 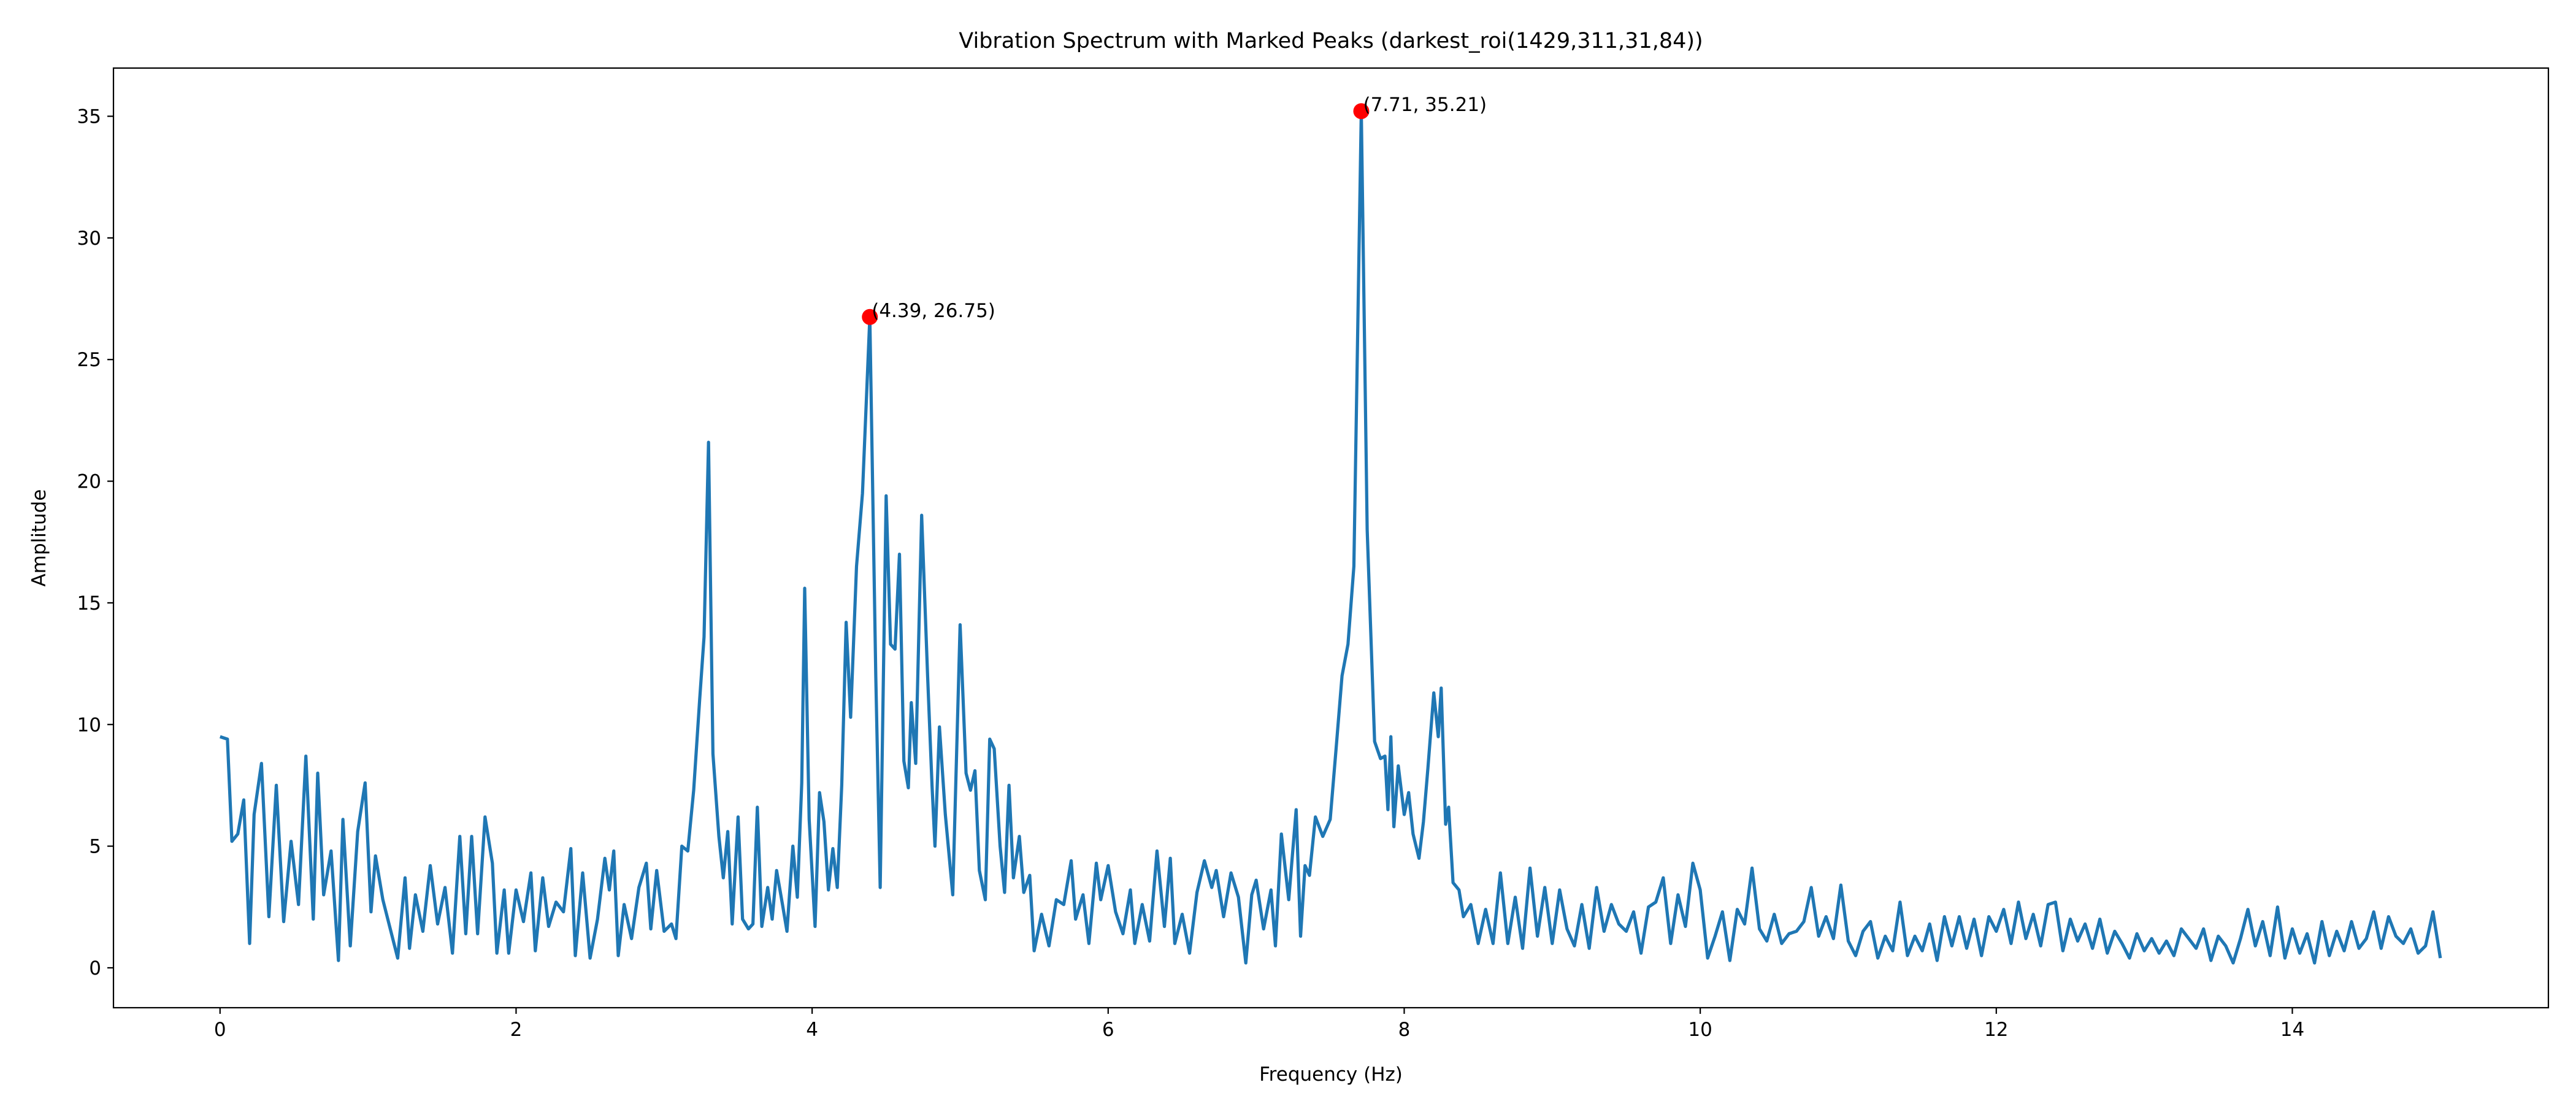 I want to click on y-axis-label: Amplitude, so click(x=39, y=538).